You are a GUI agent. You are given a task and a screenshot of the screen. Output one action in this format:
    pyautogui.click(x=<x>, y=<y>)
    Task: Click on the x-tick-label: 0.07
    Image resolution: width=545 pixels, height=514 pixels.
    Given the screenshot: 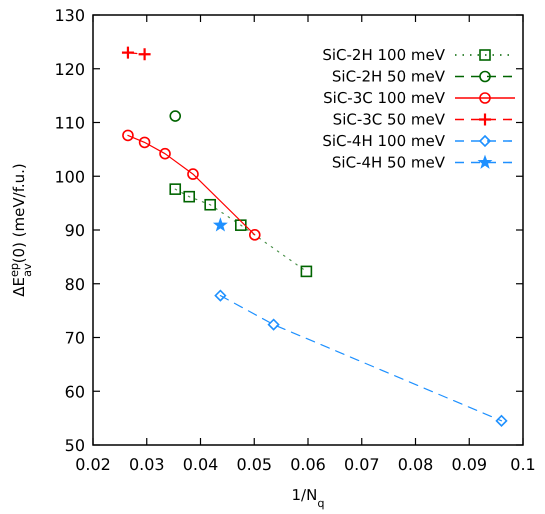 What is the action you would take?
    pyautogui.click(x=362, y=464)
    